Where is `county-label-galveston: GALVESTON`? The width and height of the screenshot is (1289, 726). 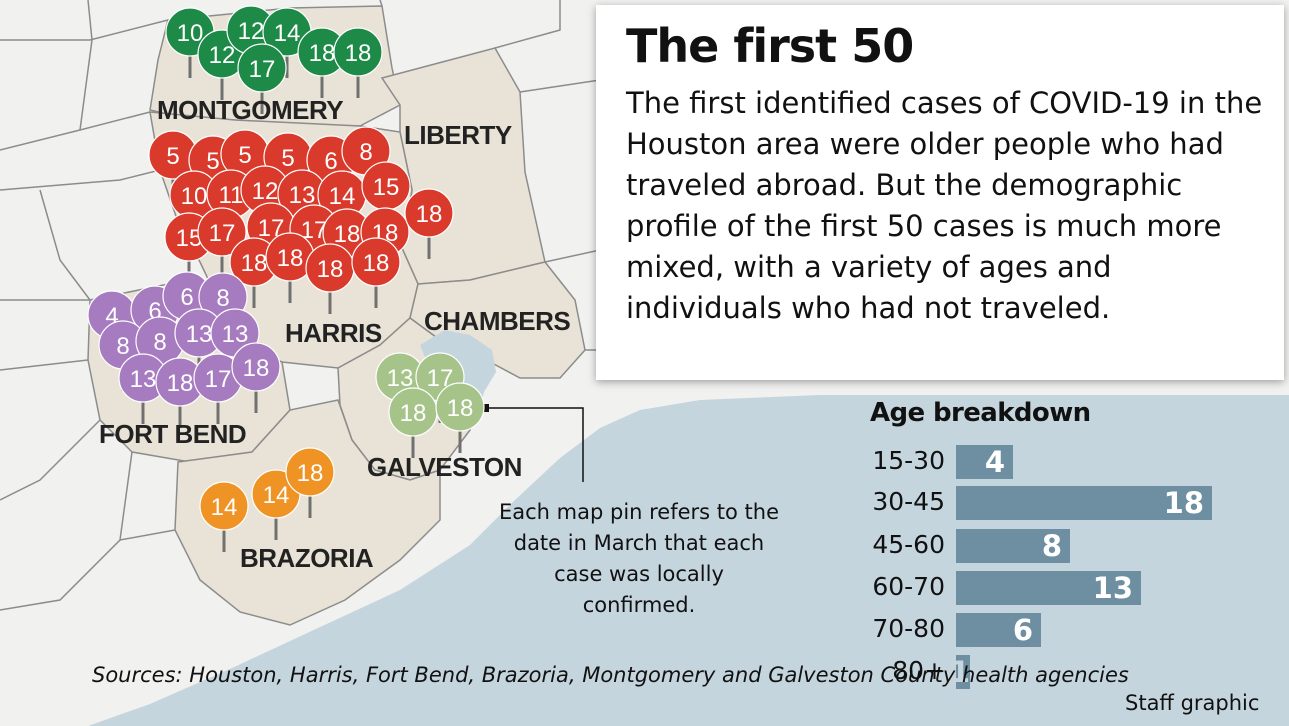 county-label-galveston: GALVESTON is located at coordinates (444, 467).